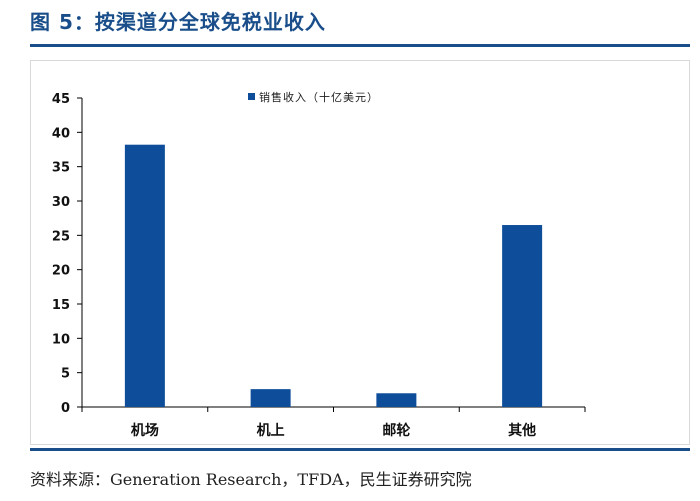  What do you see at coordinates (270, 398) in the screenshot?
I see `bar-机上` at bounding box center [270, 398].